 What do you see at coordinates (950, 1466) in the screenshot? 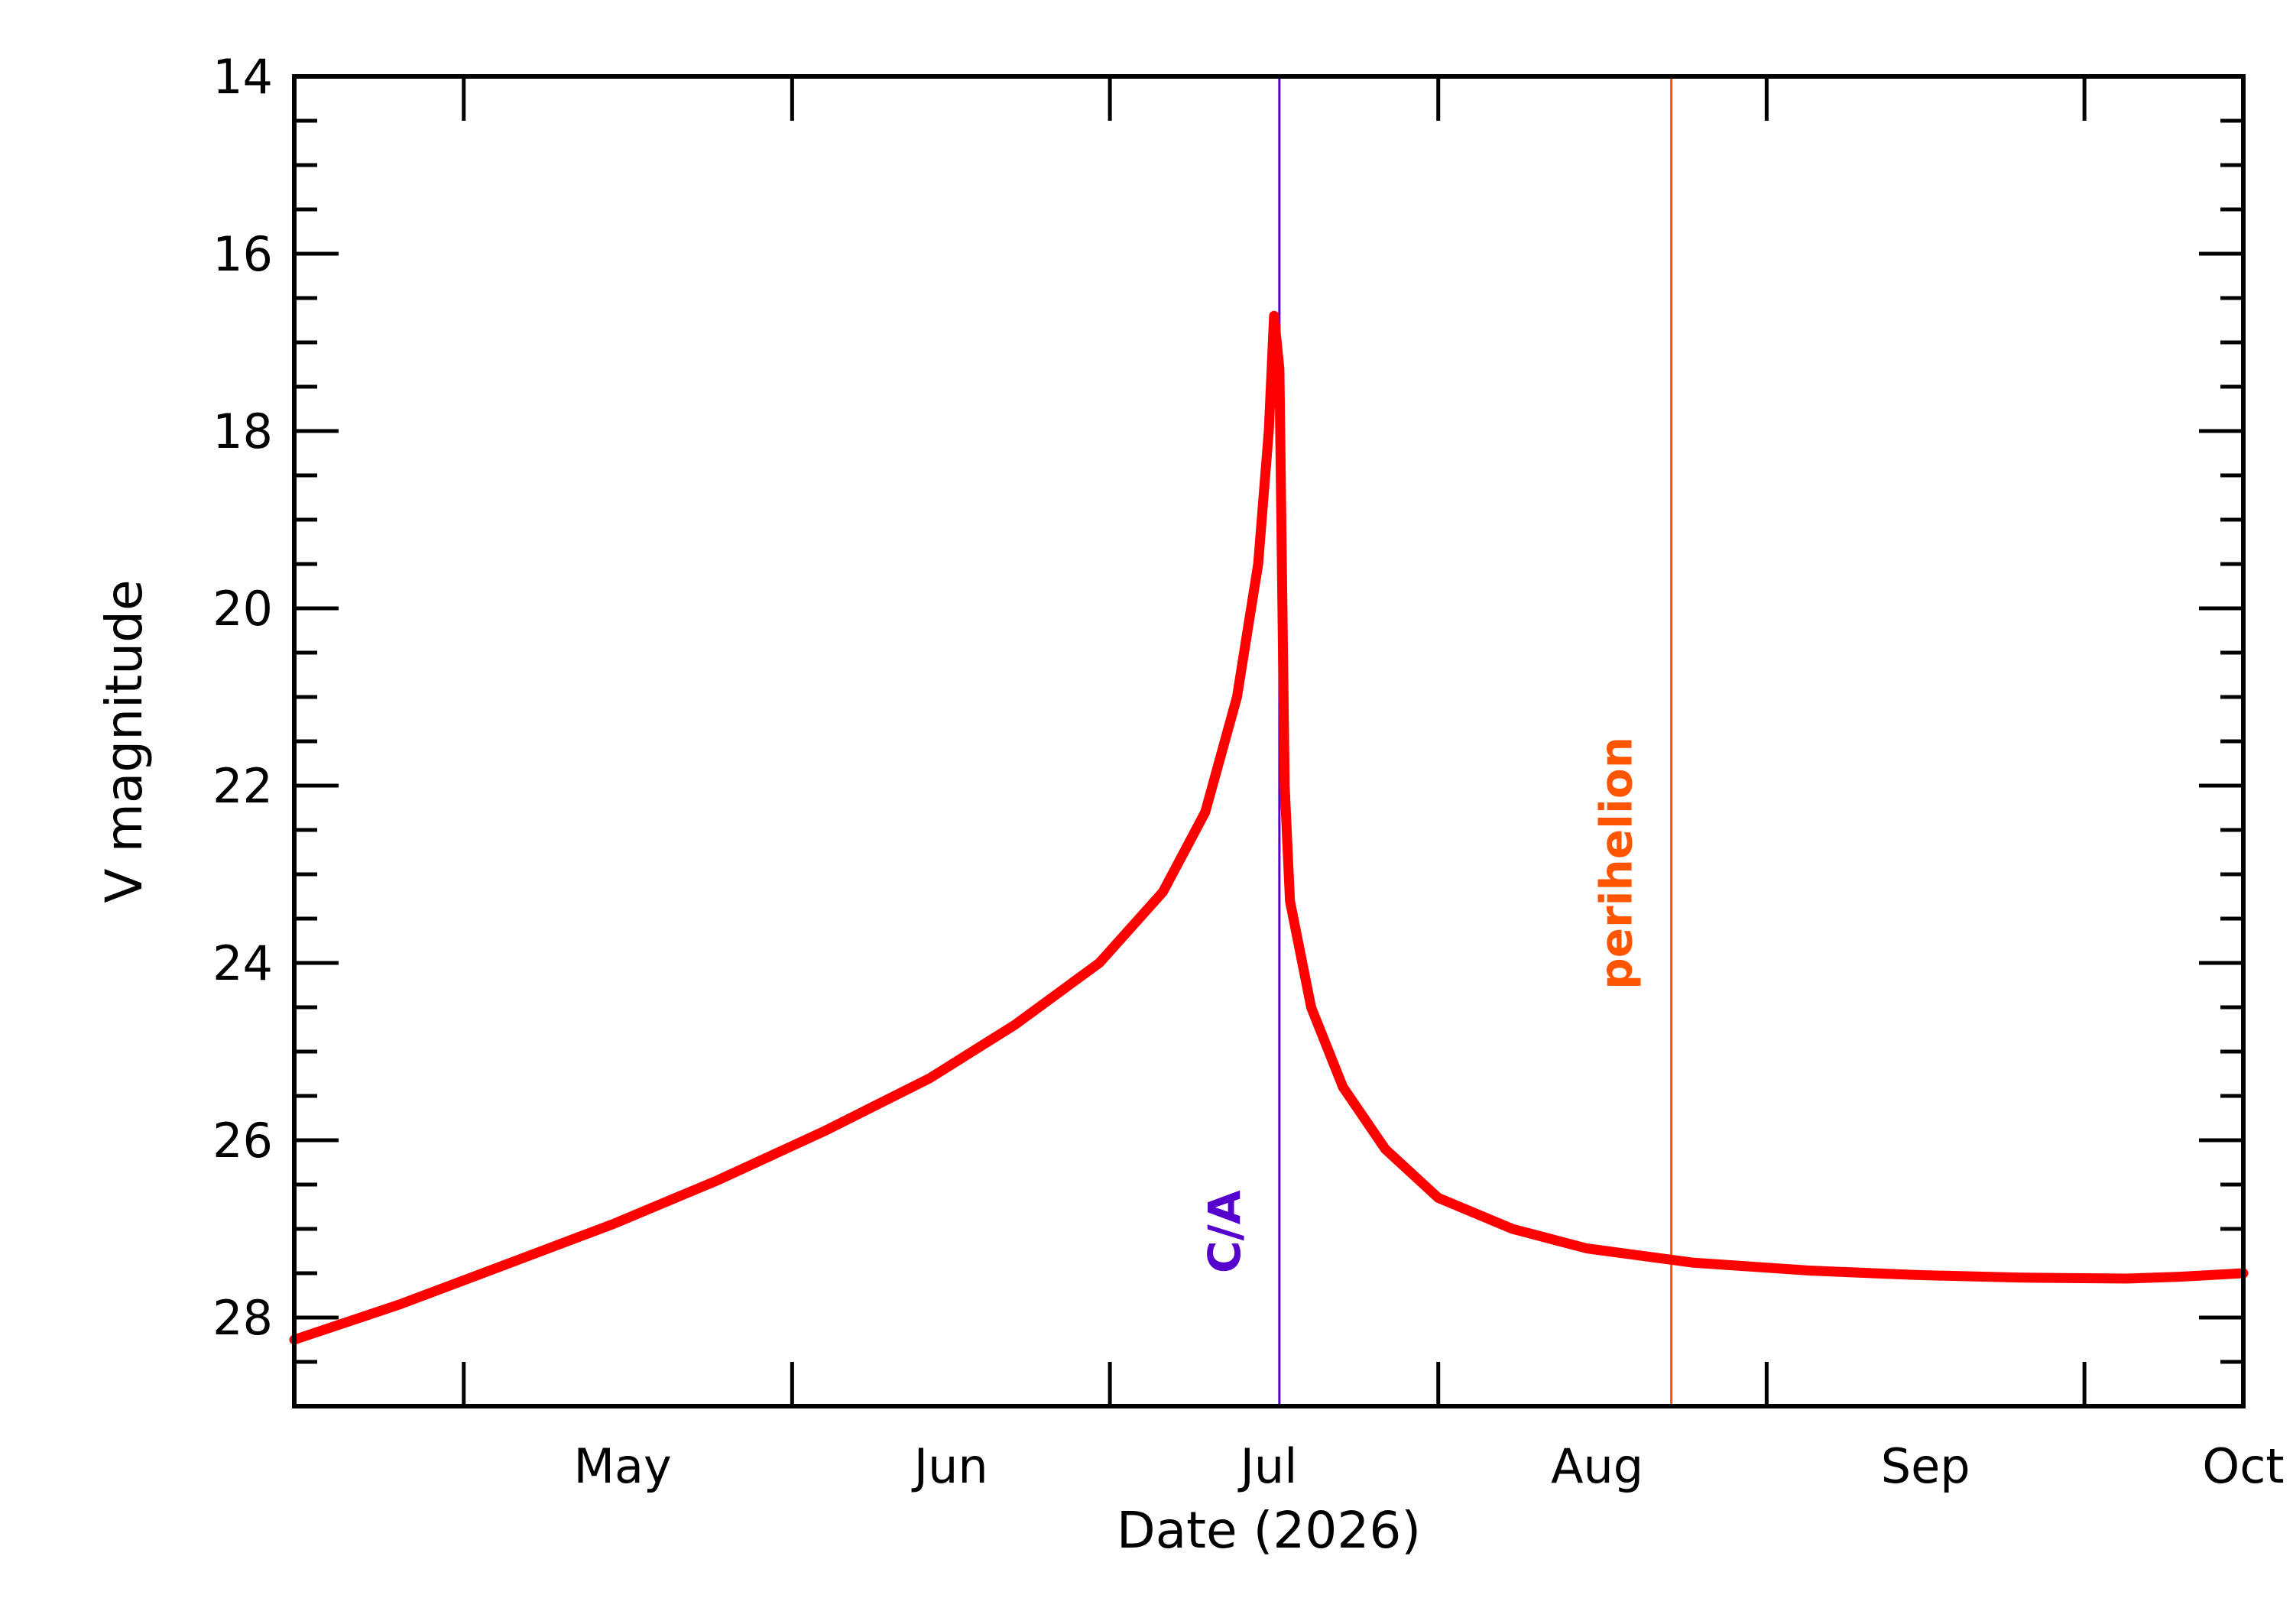
I see `x-tick-label: Jun` at bounding box center [950, 1466].